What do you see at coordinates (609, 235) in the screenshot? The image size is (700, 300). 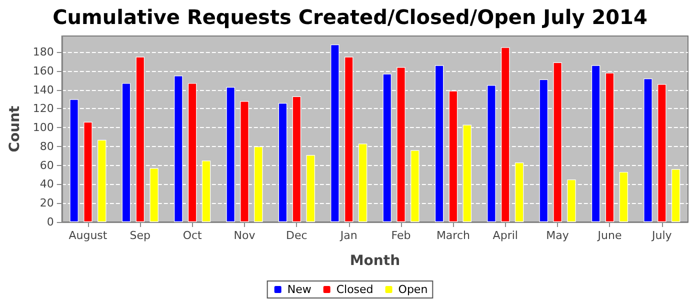 I see `x-tick-label: June` at bounding box center [609, 235].